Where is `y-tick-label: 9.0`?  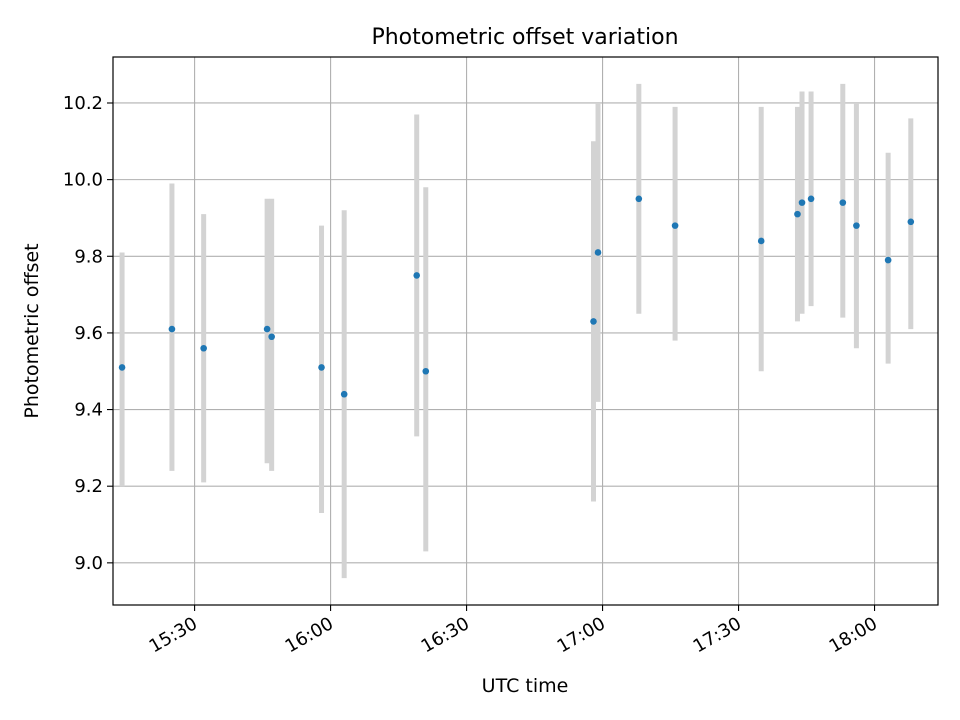
y-tick-label: 9.0 is located at coordinates (88, 563).